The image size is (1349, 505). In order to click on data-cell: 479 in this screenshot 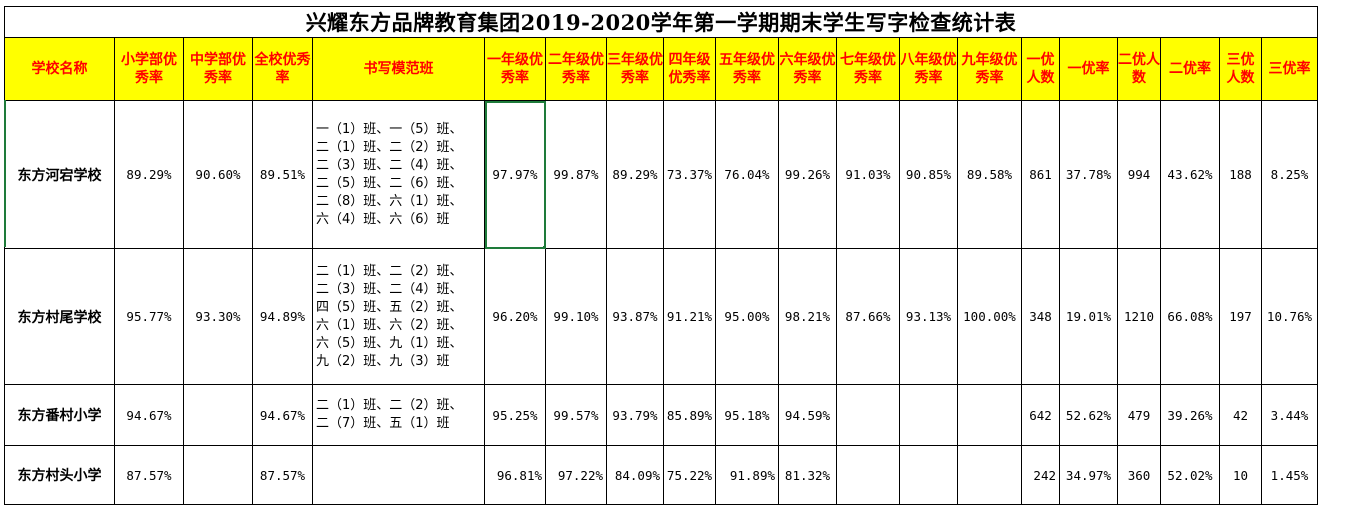, I will do `click(1139, 415)`.